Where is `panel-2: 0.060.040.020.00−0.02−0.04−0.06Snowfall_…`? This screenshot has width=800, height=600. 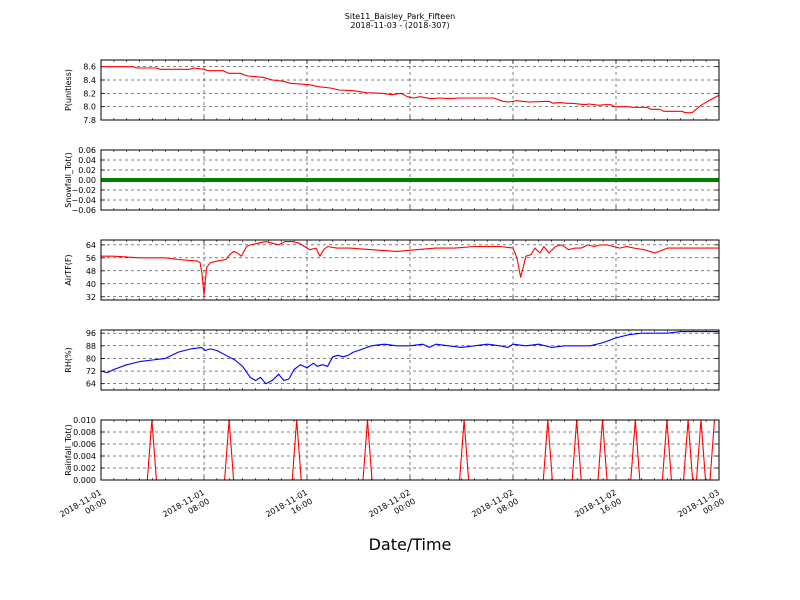
panel-2: 0.060.040.020.00−0.02−0.04−0.06Snowfall_… is located at coordinates (392, 180).